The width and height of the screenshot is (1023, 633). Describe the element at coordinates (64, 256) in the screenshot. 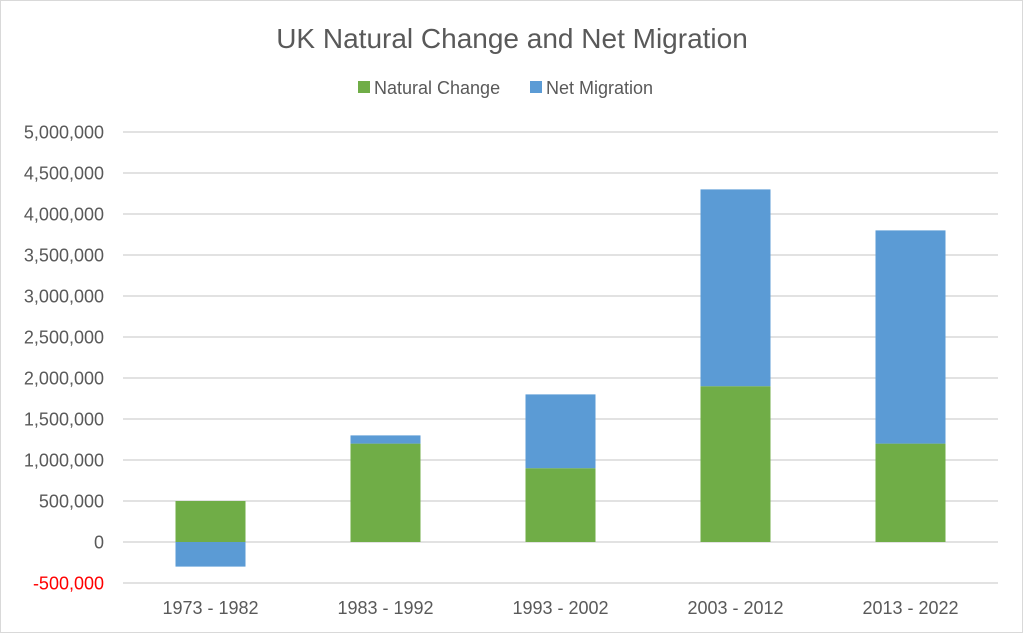

I see `y-tick-label: 3,500,000` at that location.